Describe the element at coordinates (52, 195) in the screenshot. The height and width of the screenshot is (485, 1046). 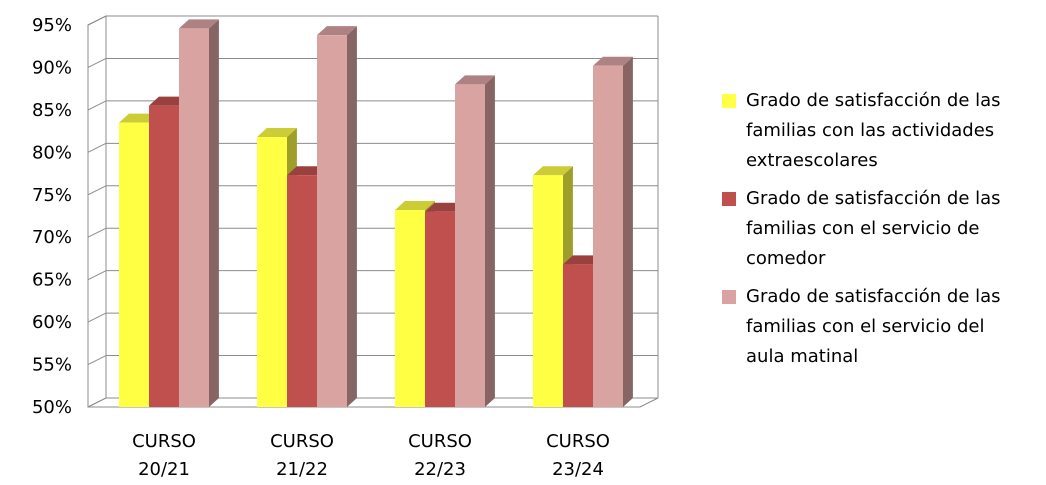
I see `y-tick-label: 75%` at that location.